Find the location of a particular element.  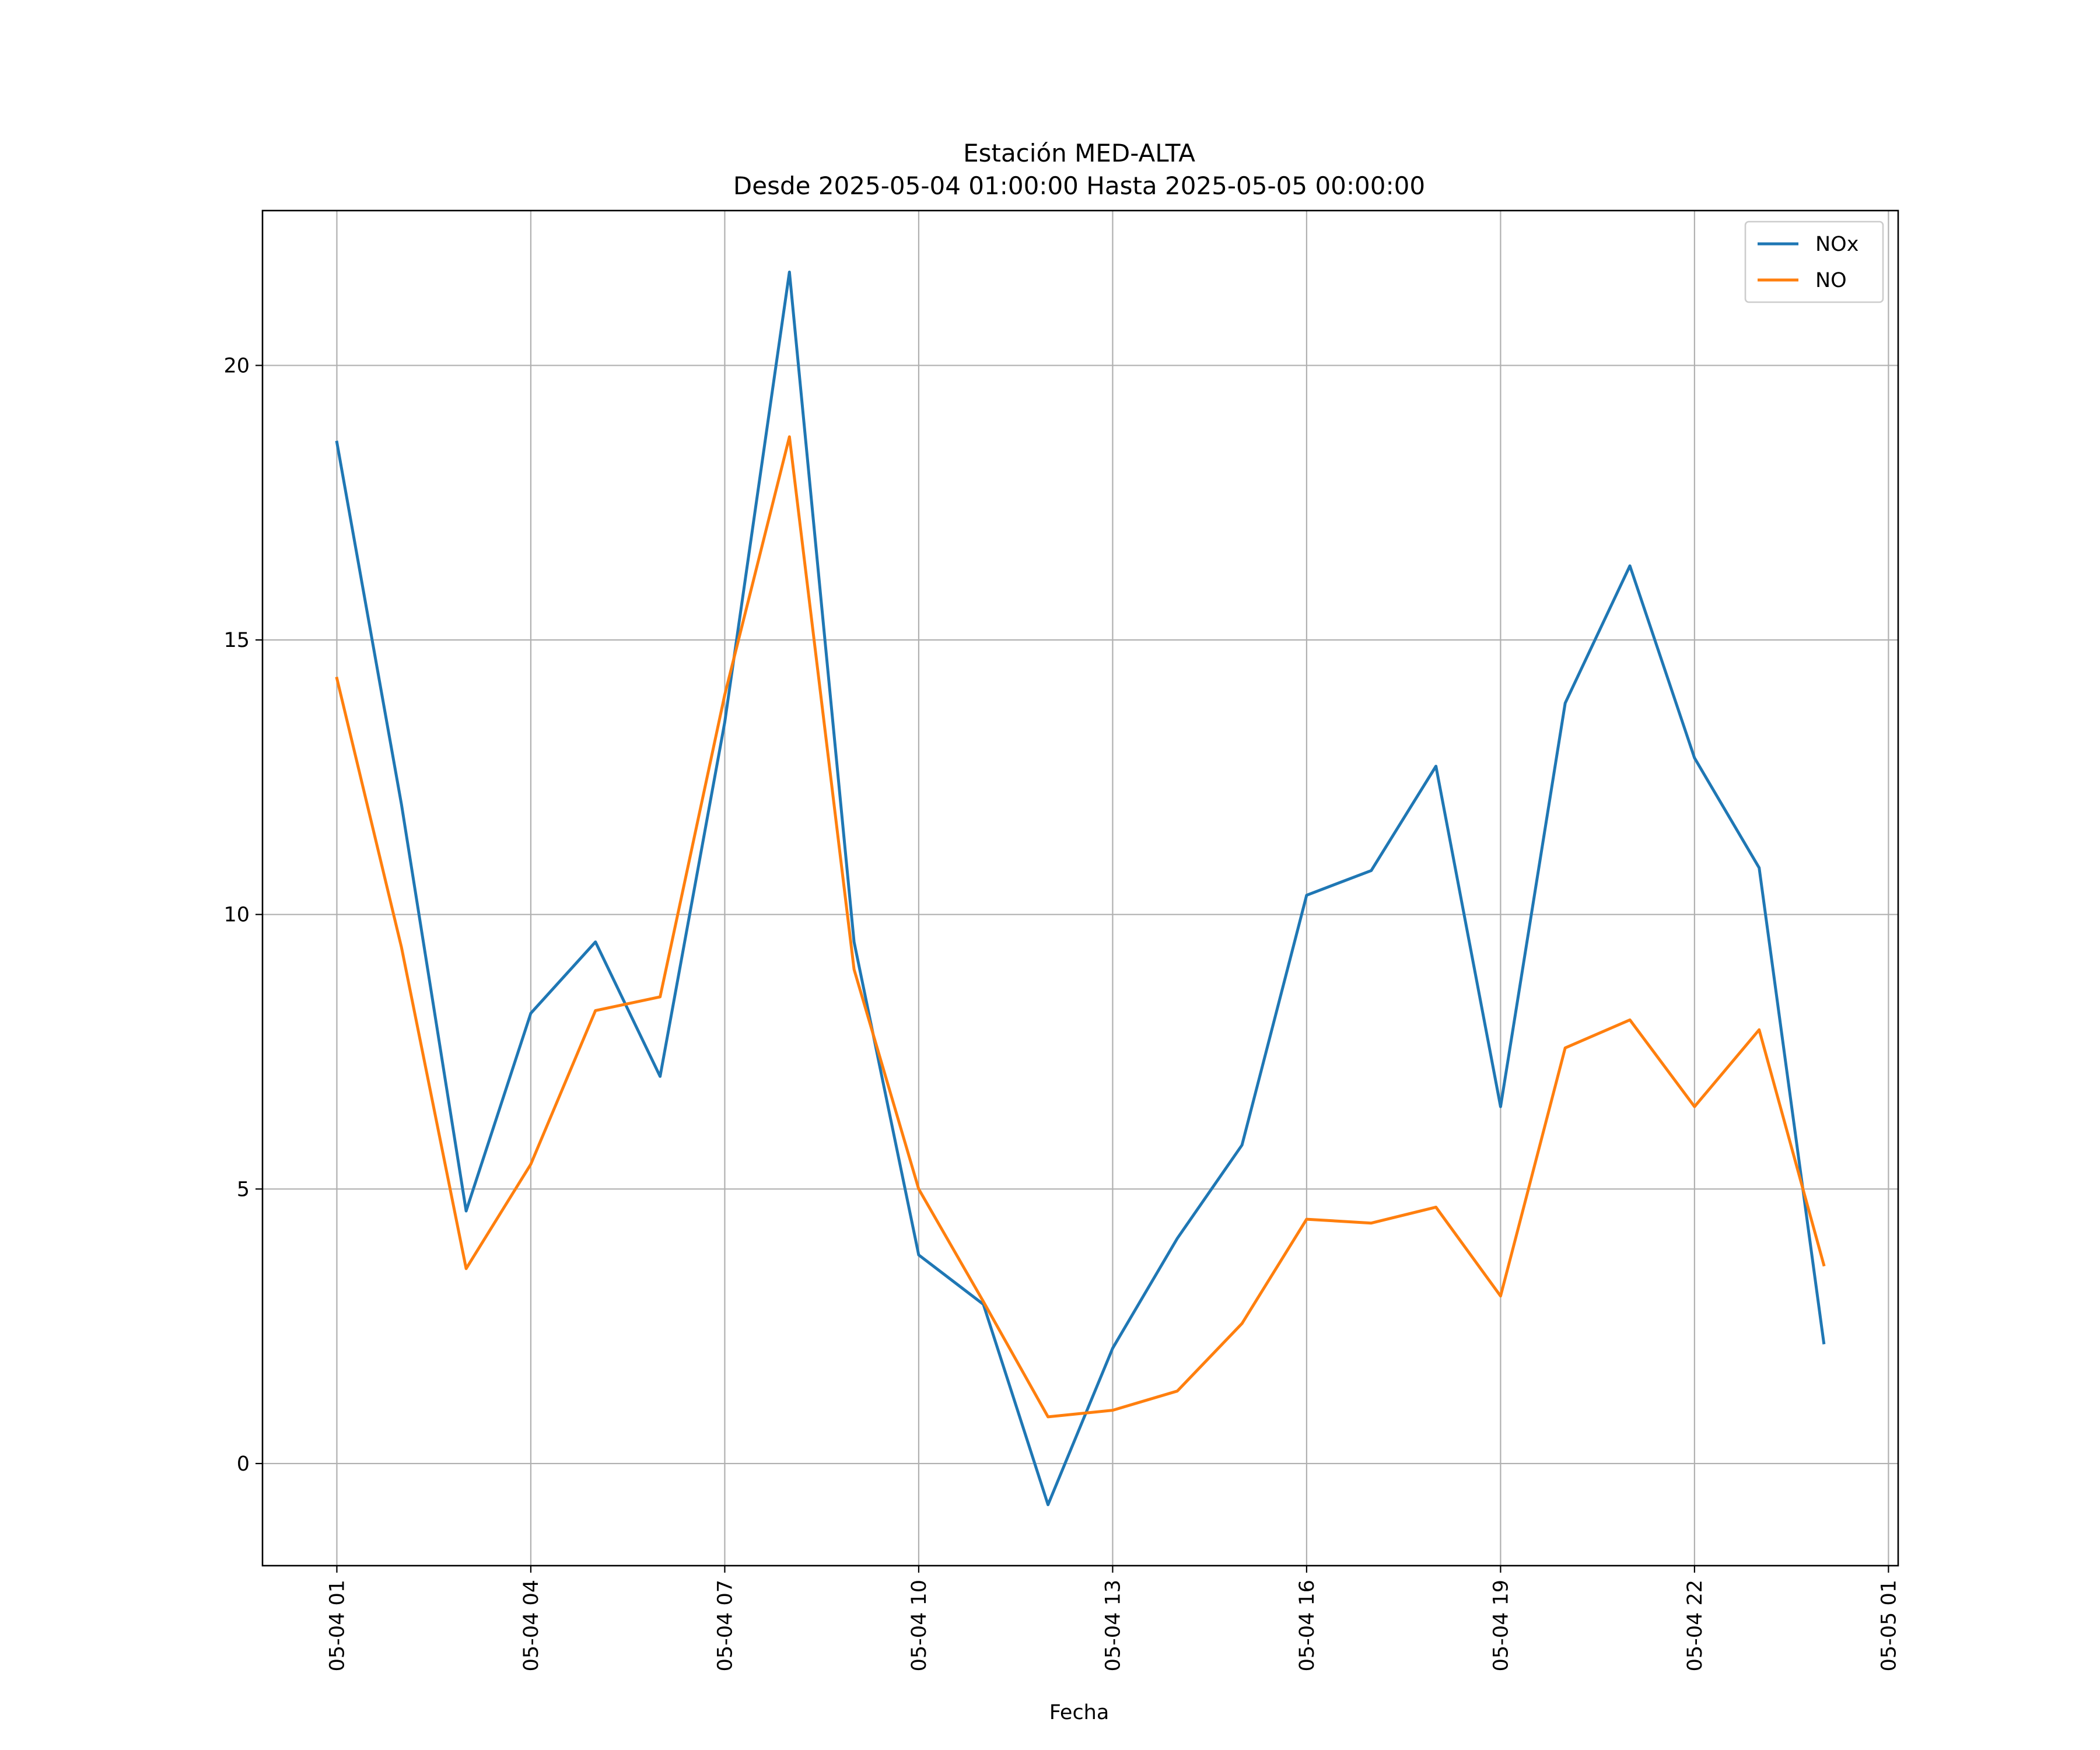

legend-label-nox: NOx is located at coordinates (1837, 244).